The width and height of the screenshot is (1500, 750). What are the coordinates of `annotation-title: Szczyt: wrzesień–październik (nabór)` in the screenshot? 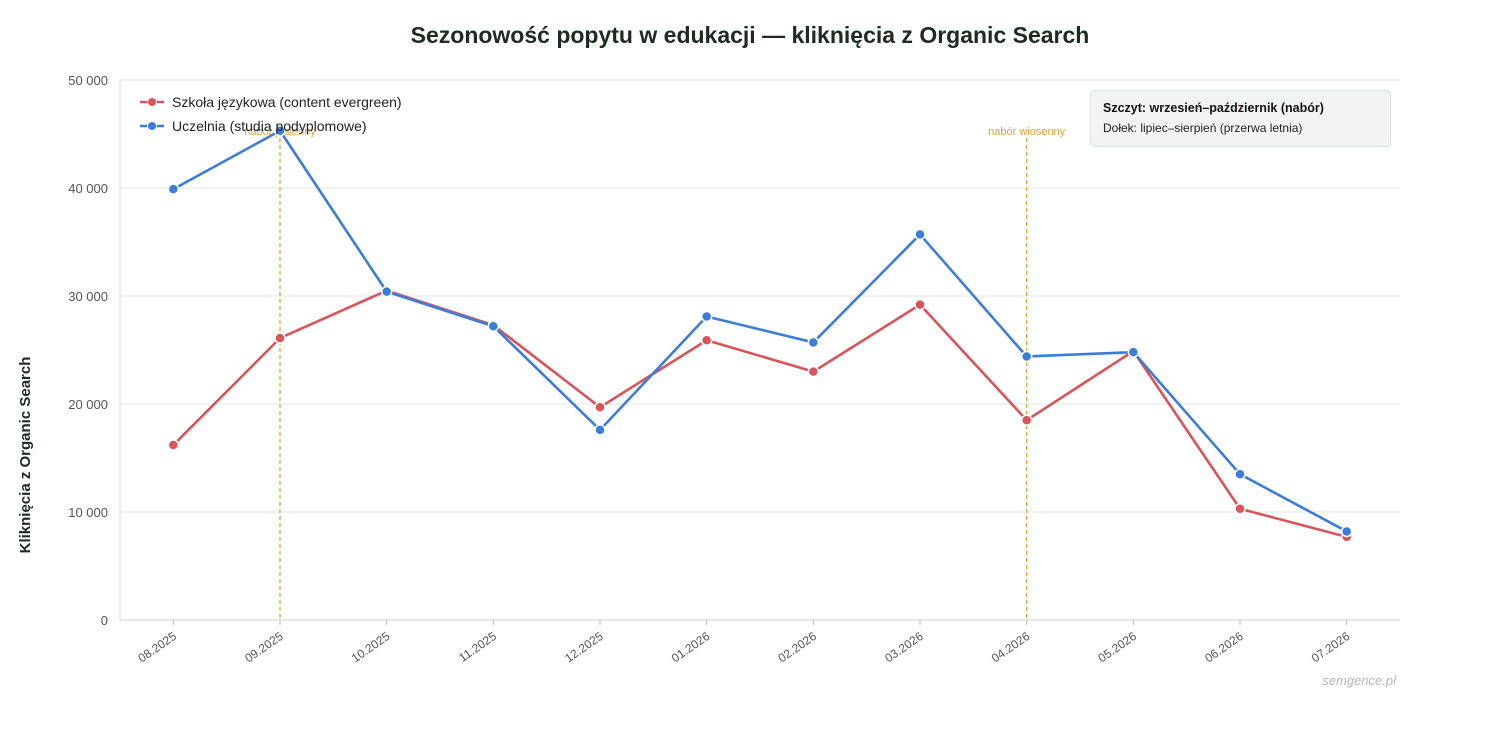 It's located at (1213, 108).